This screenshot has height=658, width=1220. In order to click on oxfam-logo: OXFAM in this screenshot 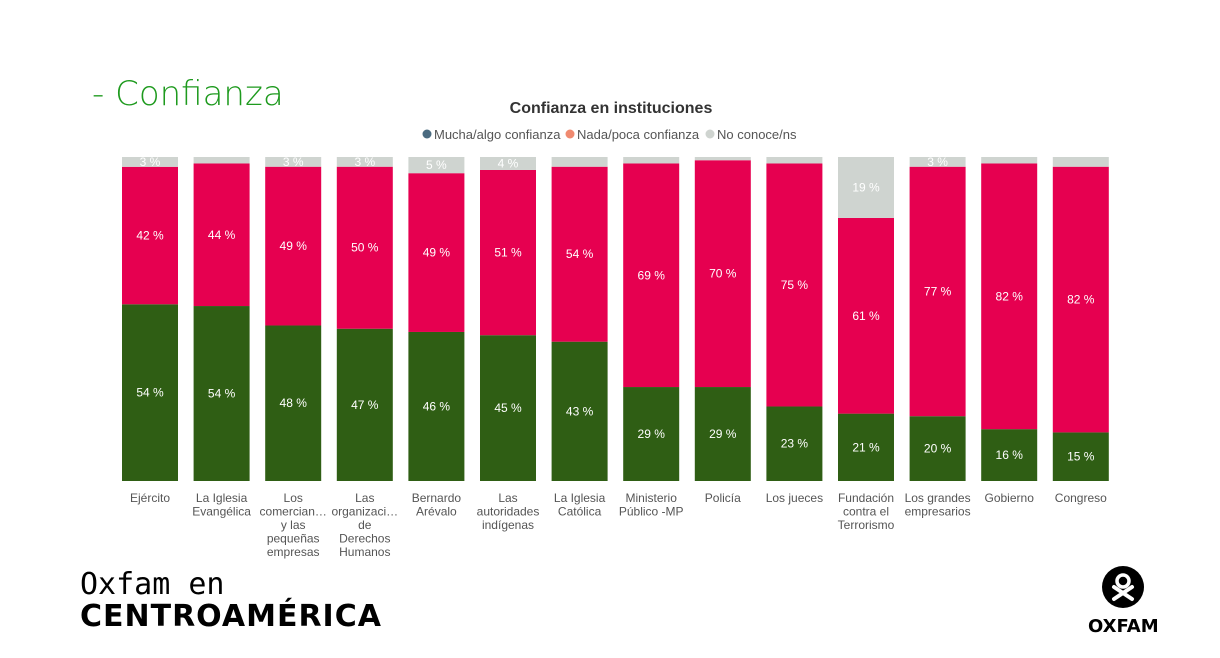, I will do `click(1123, 601)`.